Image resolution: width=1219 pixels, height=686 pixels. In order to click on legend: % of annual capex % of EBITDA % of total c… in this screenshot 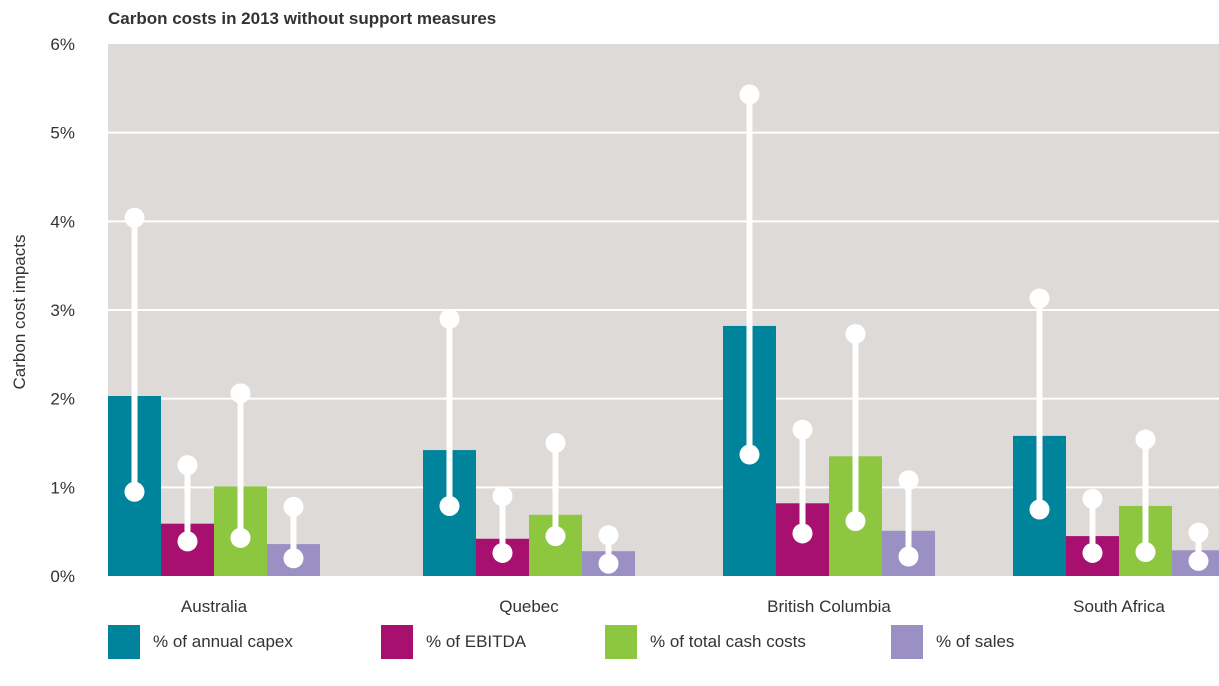, I will do `click(658, 642)`.